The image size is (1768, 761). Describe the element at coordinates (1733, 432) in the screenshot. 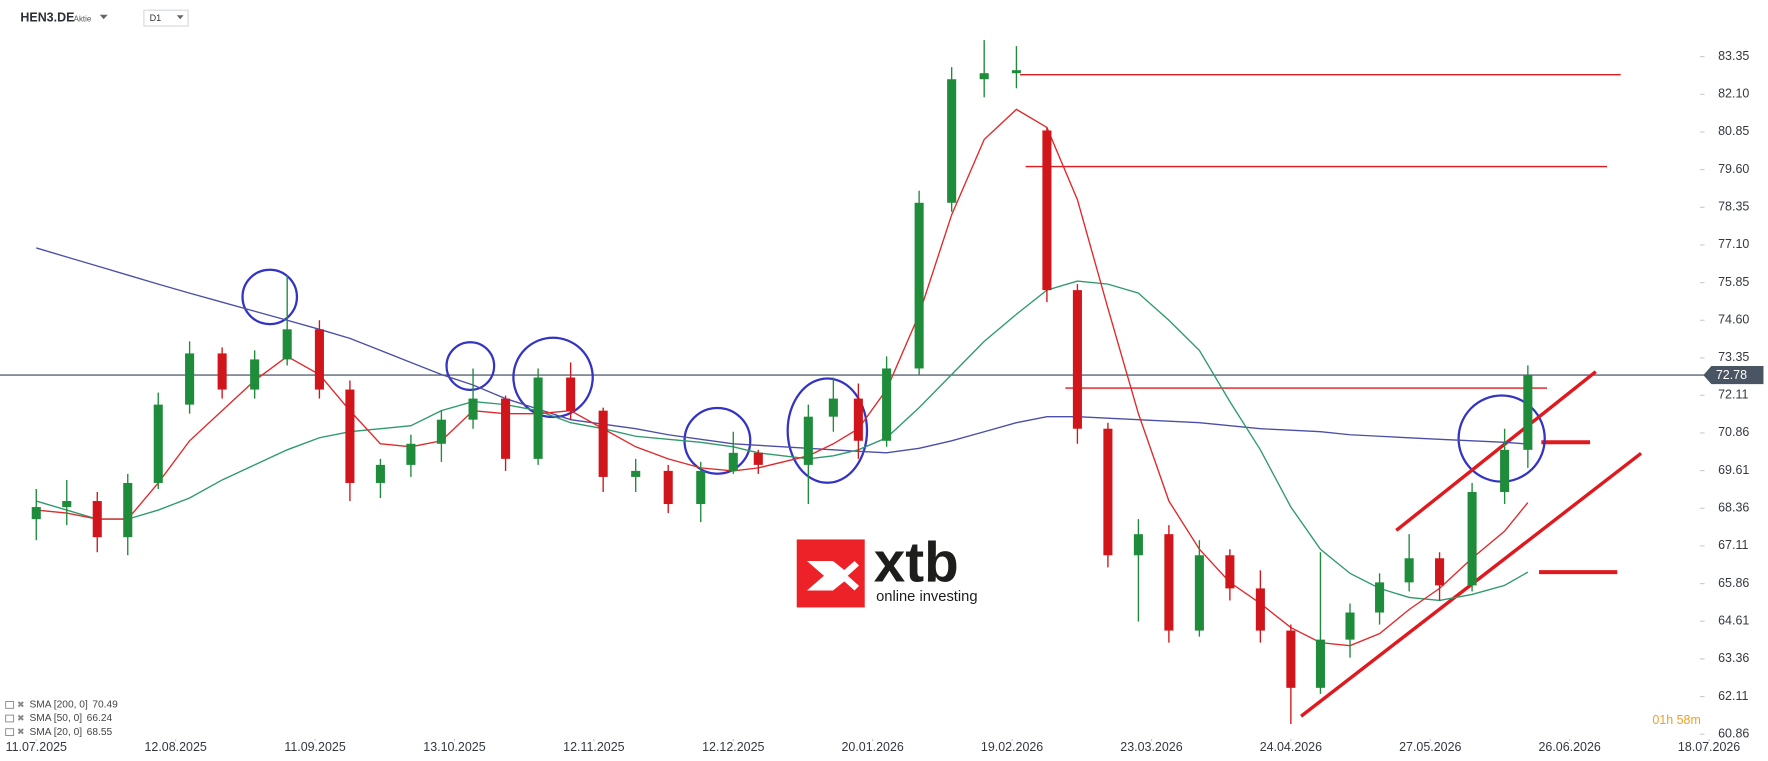

I see `y-tick-label: 70.86` at that location.